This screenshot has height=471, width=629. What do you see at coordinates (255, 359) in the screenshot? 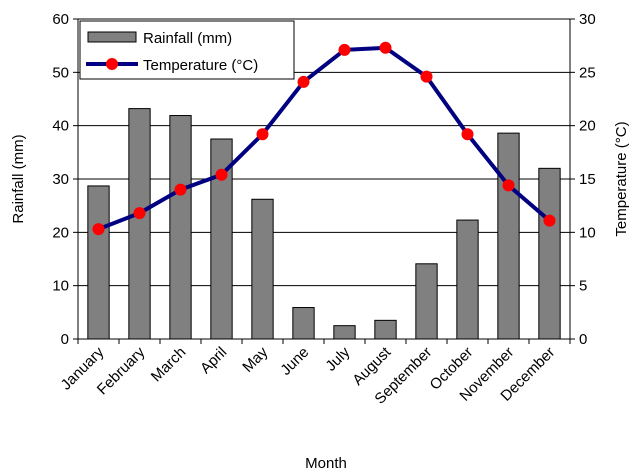
I see `x-tick-label: May` at bounding box center [255, 359].